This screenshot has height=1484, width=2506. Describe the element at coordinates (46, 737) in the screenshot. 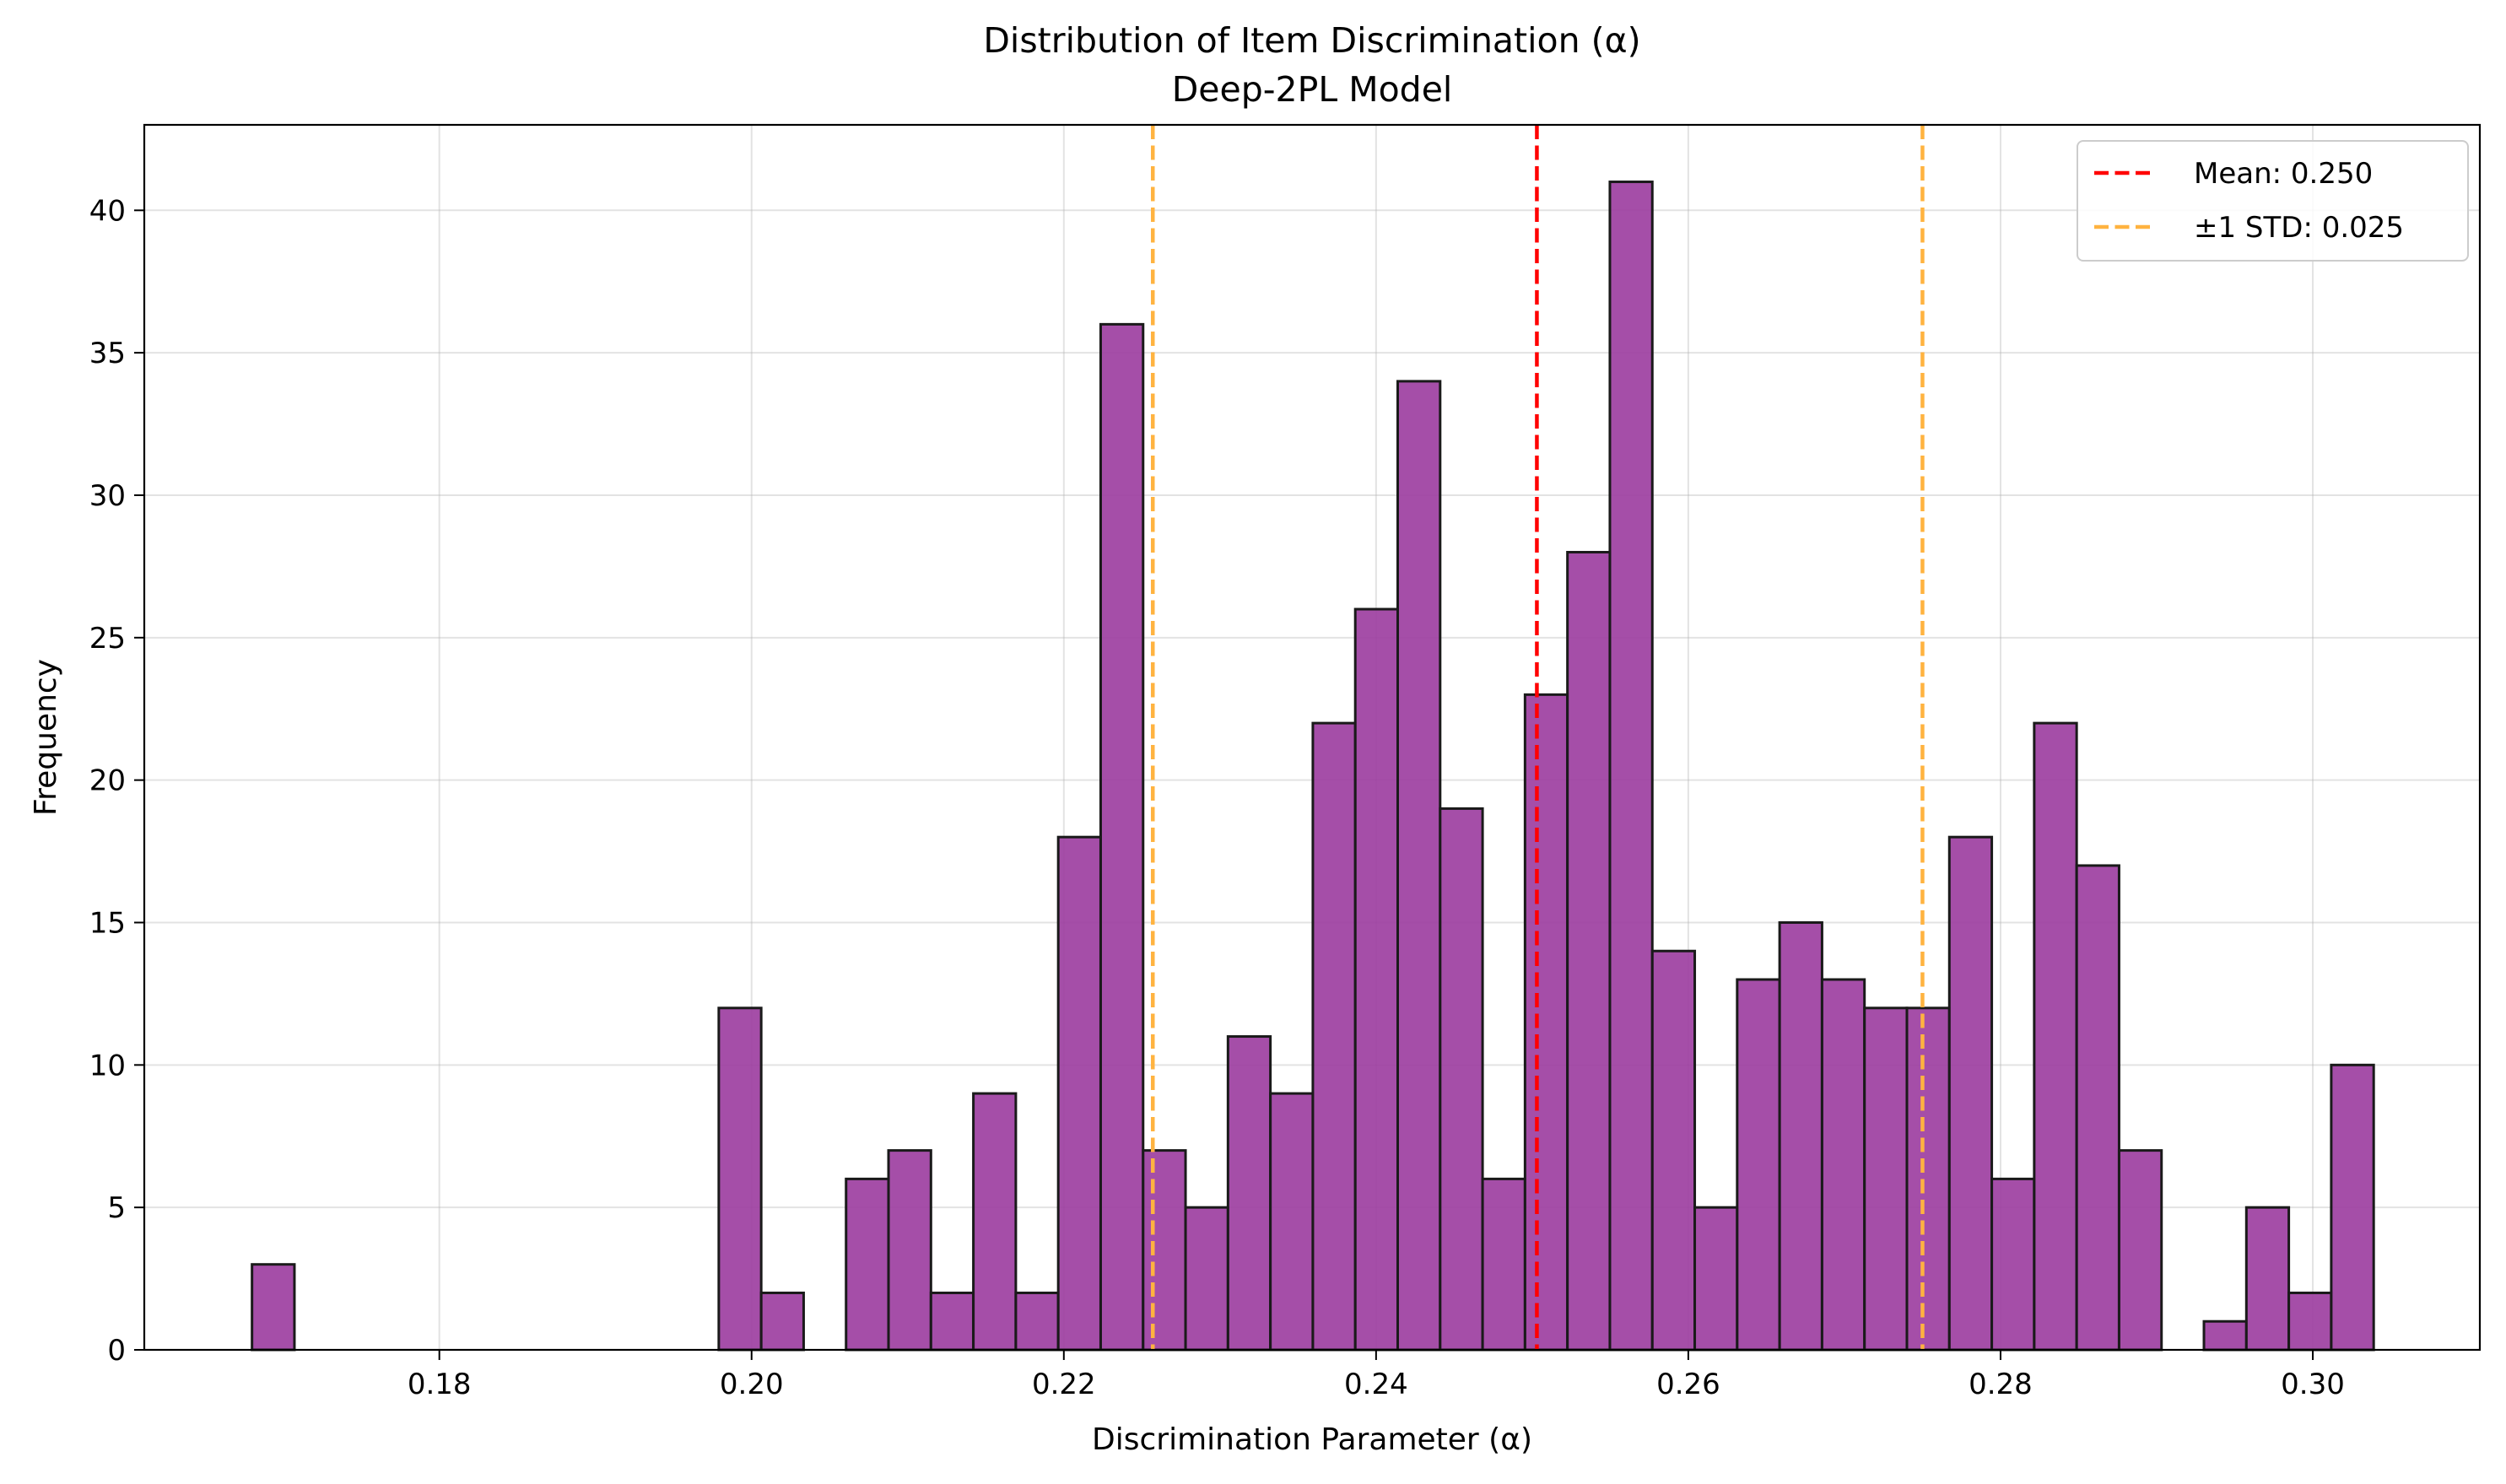

I see `y-axis-label: Frequency` at that location.